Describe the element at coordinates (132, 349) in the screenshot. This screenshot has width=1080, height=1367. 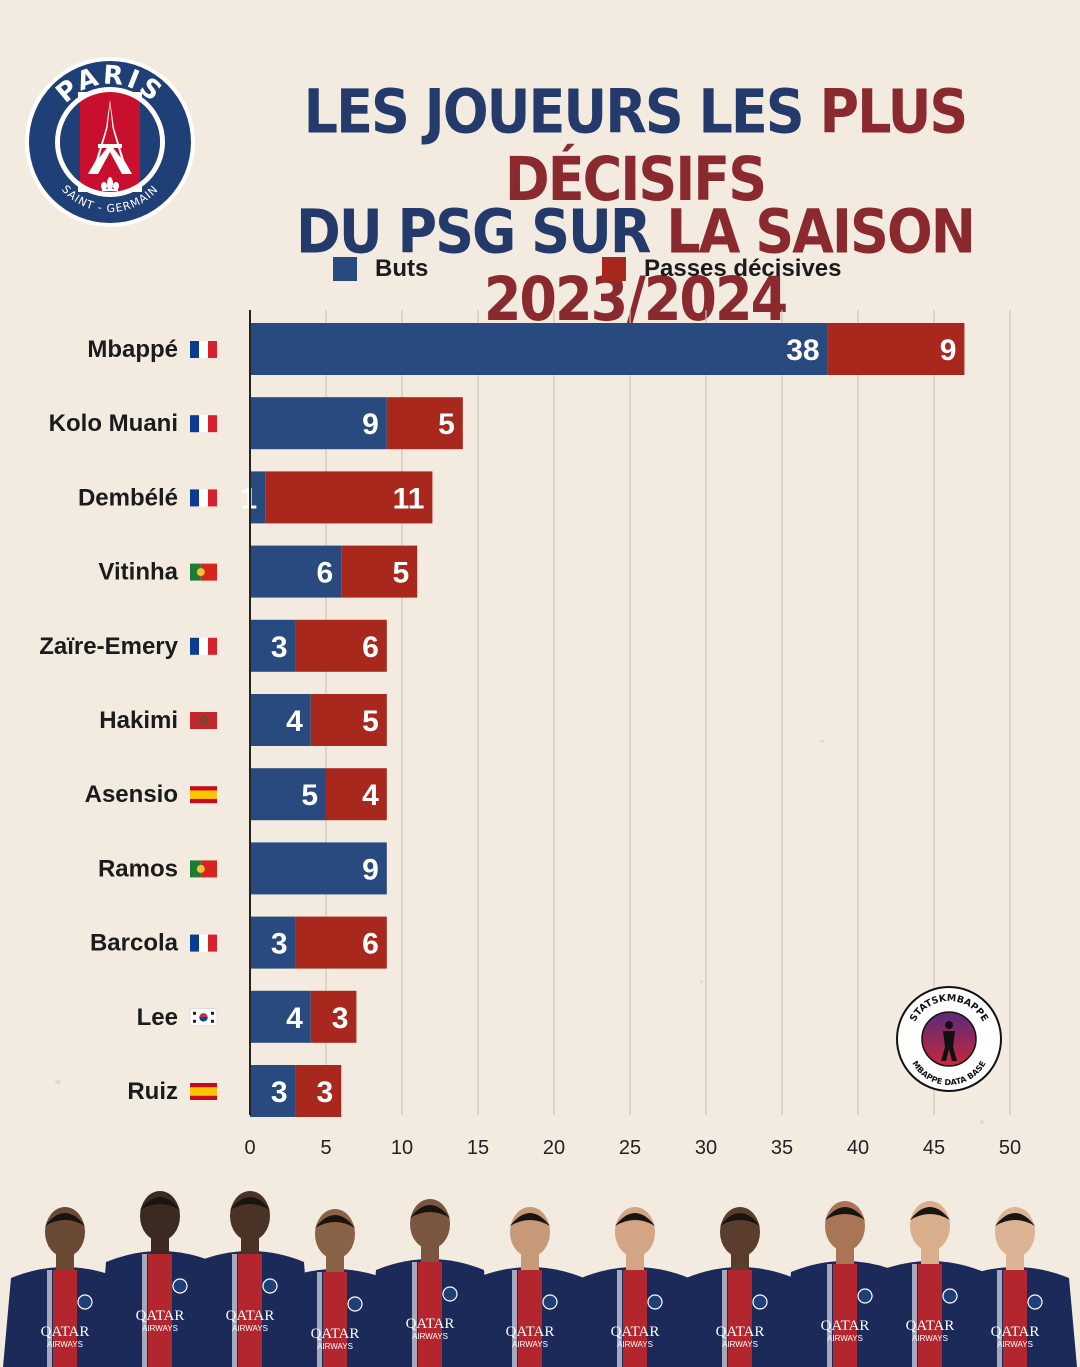
I see `category-label-0: Mbappé` at that location.